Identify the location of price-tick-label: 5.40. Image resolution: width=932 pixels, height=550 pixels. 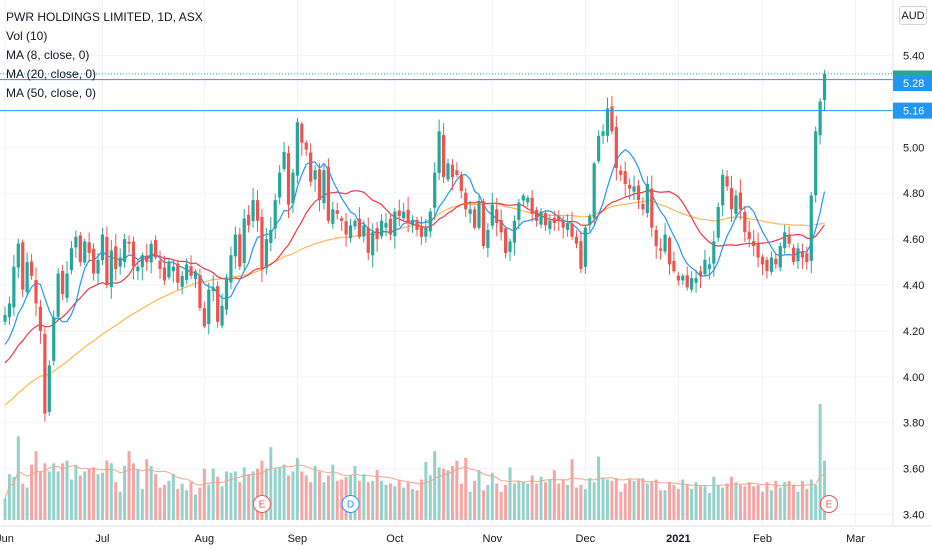
(913, 57).